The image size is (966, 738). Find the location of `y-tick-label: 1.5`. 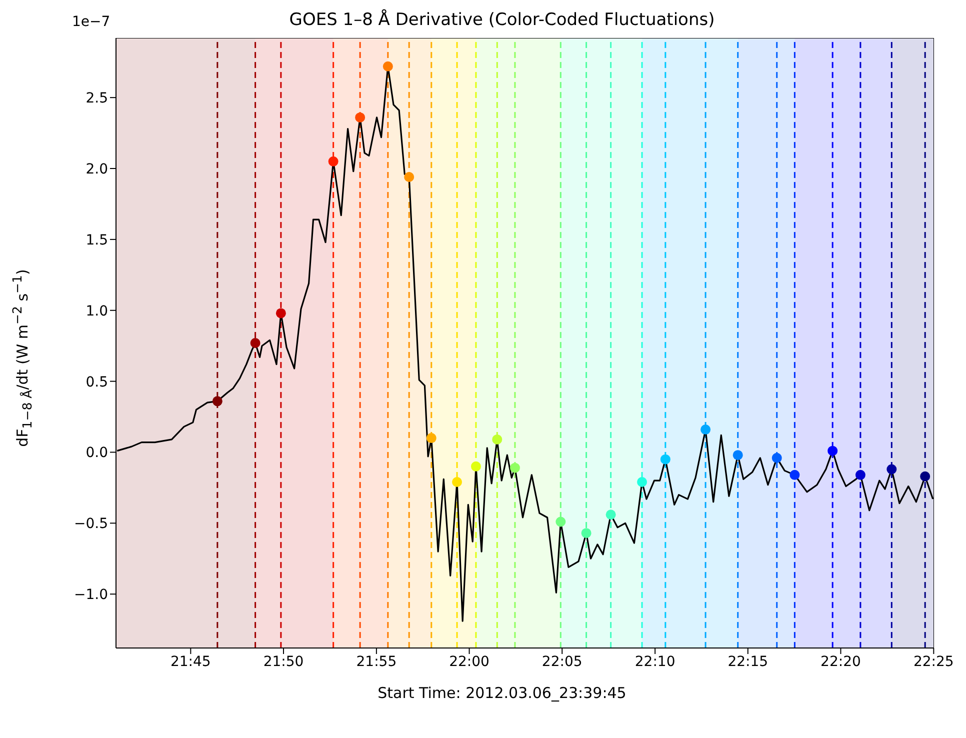

y-tick-label: 1.5 is located at coordinates (97, 240).